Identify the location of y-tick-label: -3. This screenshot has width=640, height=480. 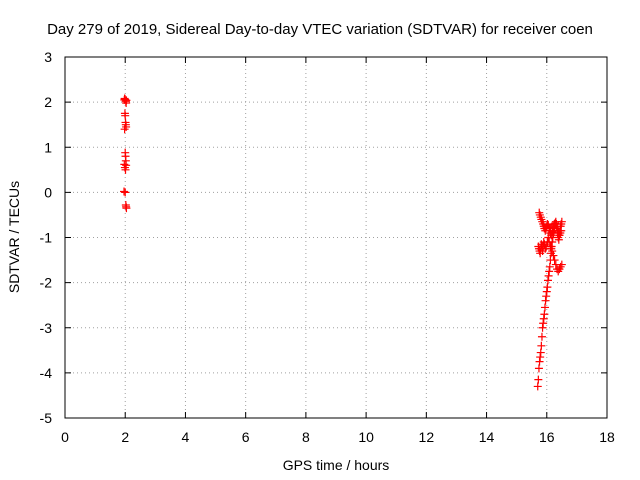
(46, 328).